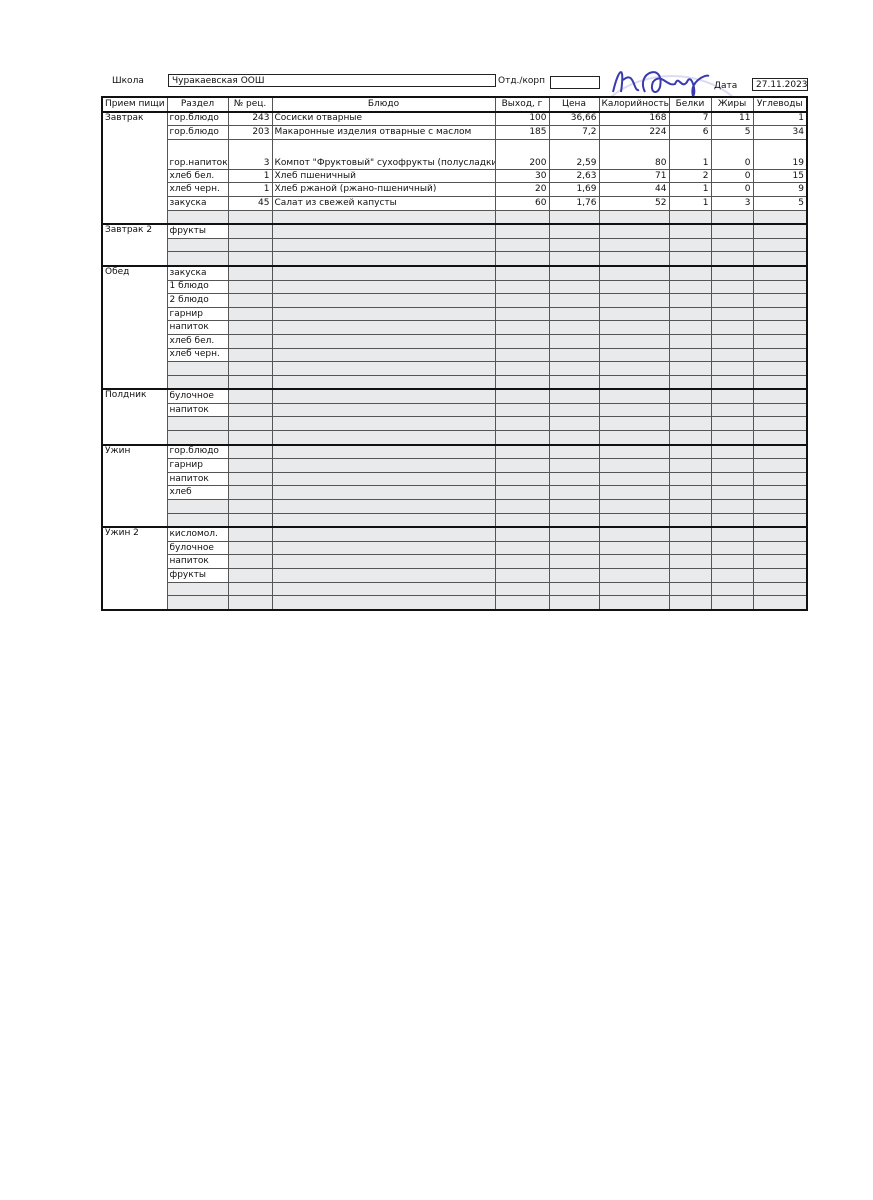 Image resolution: width=873 pixels, height=1200 pixels. I want to click on table-row: Ужин гор.блюдо, so click(454, 485).